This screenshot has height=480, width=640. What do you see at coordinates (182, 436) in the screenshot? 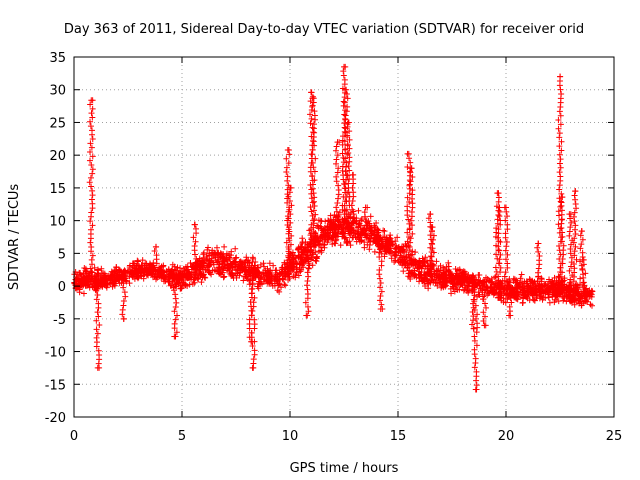
I see `x-tick-label: 5` at bounding box center [182, 436].